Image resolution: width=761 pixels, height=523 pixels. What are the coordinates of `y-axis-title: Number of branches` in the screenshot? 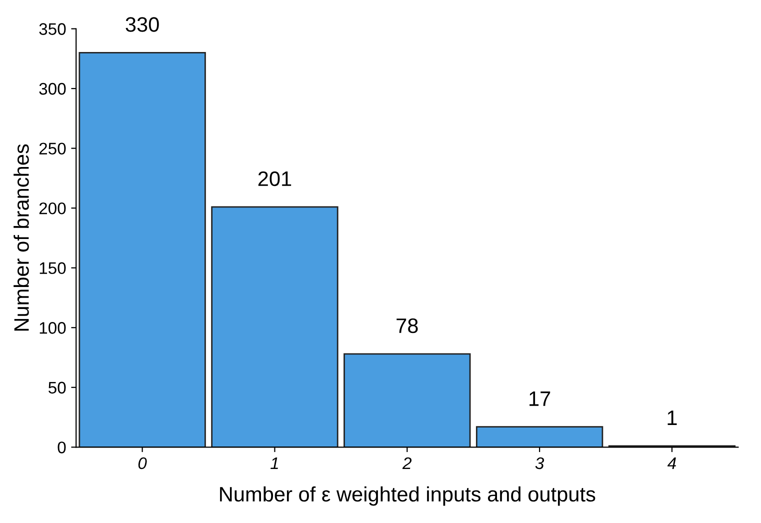 It's located at (21, 237).